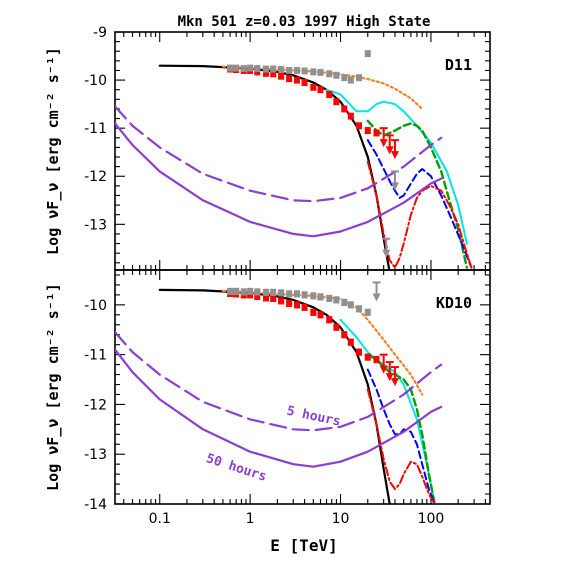  What do you see at coordinates (53, 387) in the screenshot?
I see `y-axis-label: Log νF_ν [erg cm⁻² s⁻¹]` at bounding box center [53, 387].